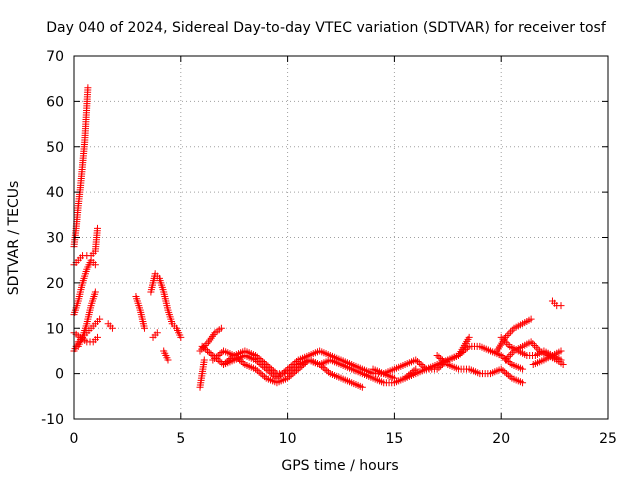 This screenshot has width=640, height=480. What do you see at coordinates (74, 439) in the screenshot?
I see `x-tick-label: 0` at bounding box center [74, 439].